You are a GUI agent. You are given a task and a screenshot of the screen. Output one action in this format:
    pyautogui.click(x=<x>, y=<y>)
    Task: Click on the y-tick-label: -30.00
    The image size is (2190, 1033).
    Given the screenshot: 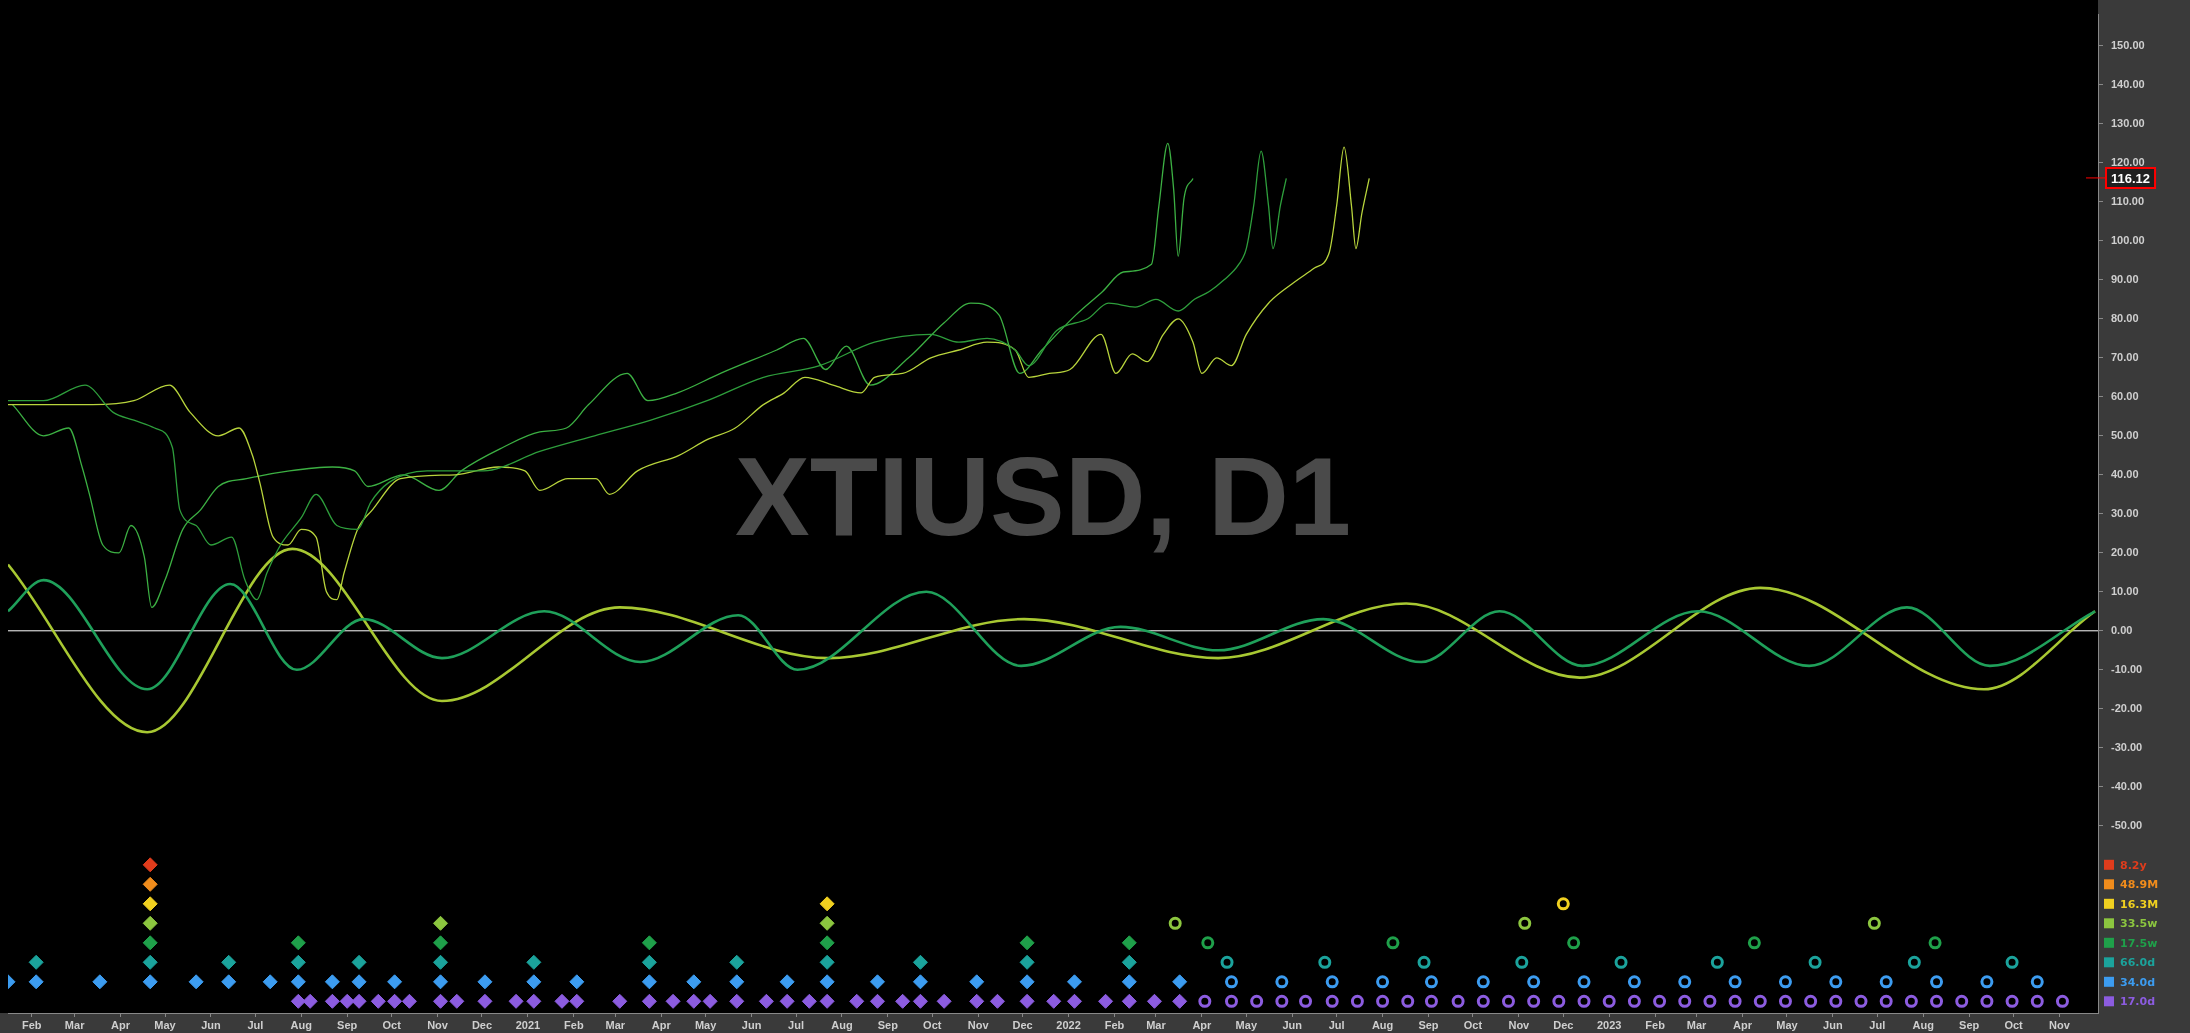 What is the action you would take?
    pyautogui.click(x=2127, y=746)
    